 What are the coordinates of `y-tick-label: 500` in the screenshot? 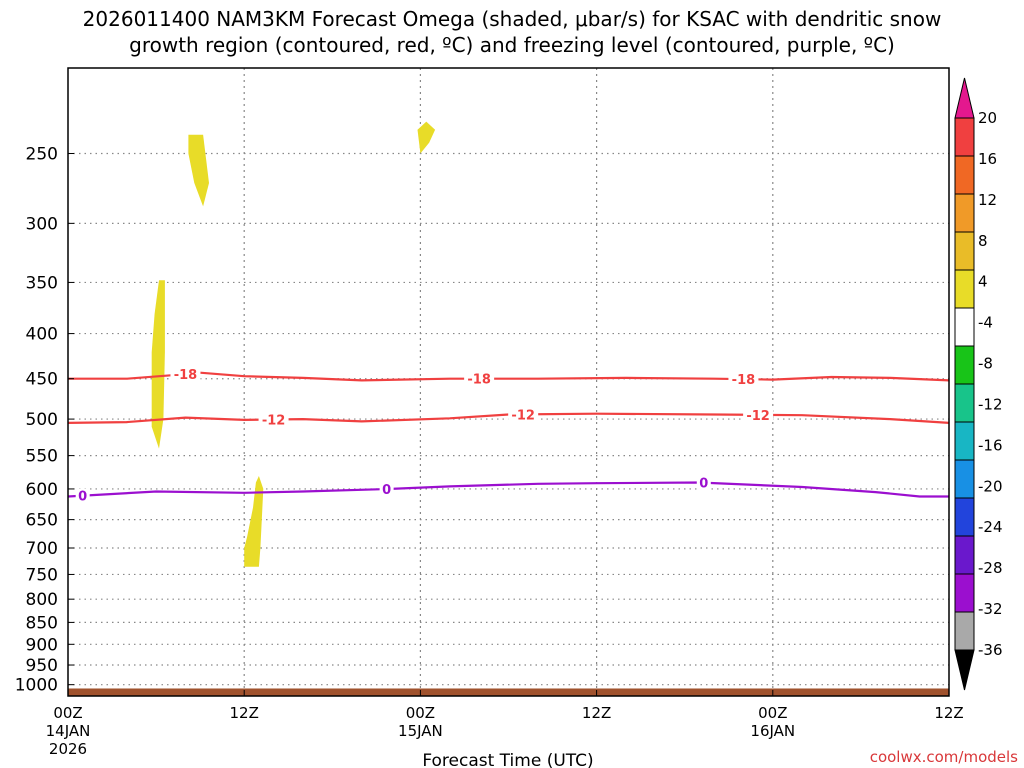 It's located at (42, 420).